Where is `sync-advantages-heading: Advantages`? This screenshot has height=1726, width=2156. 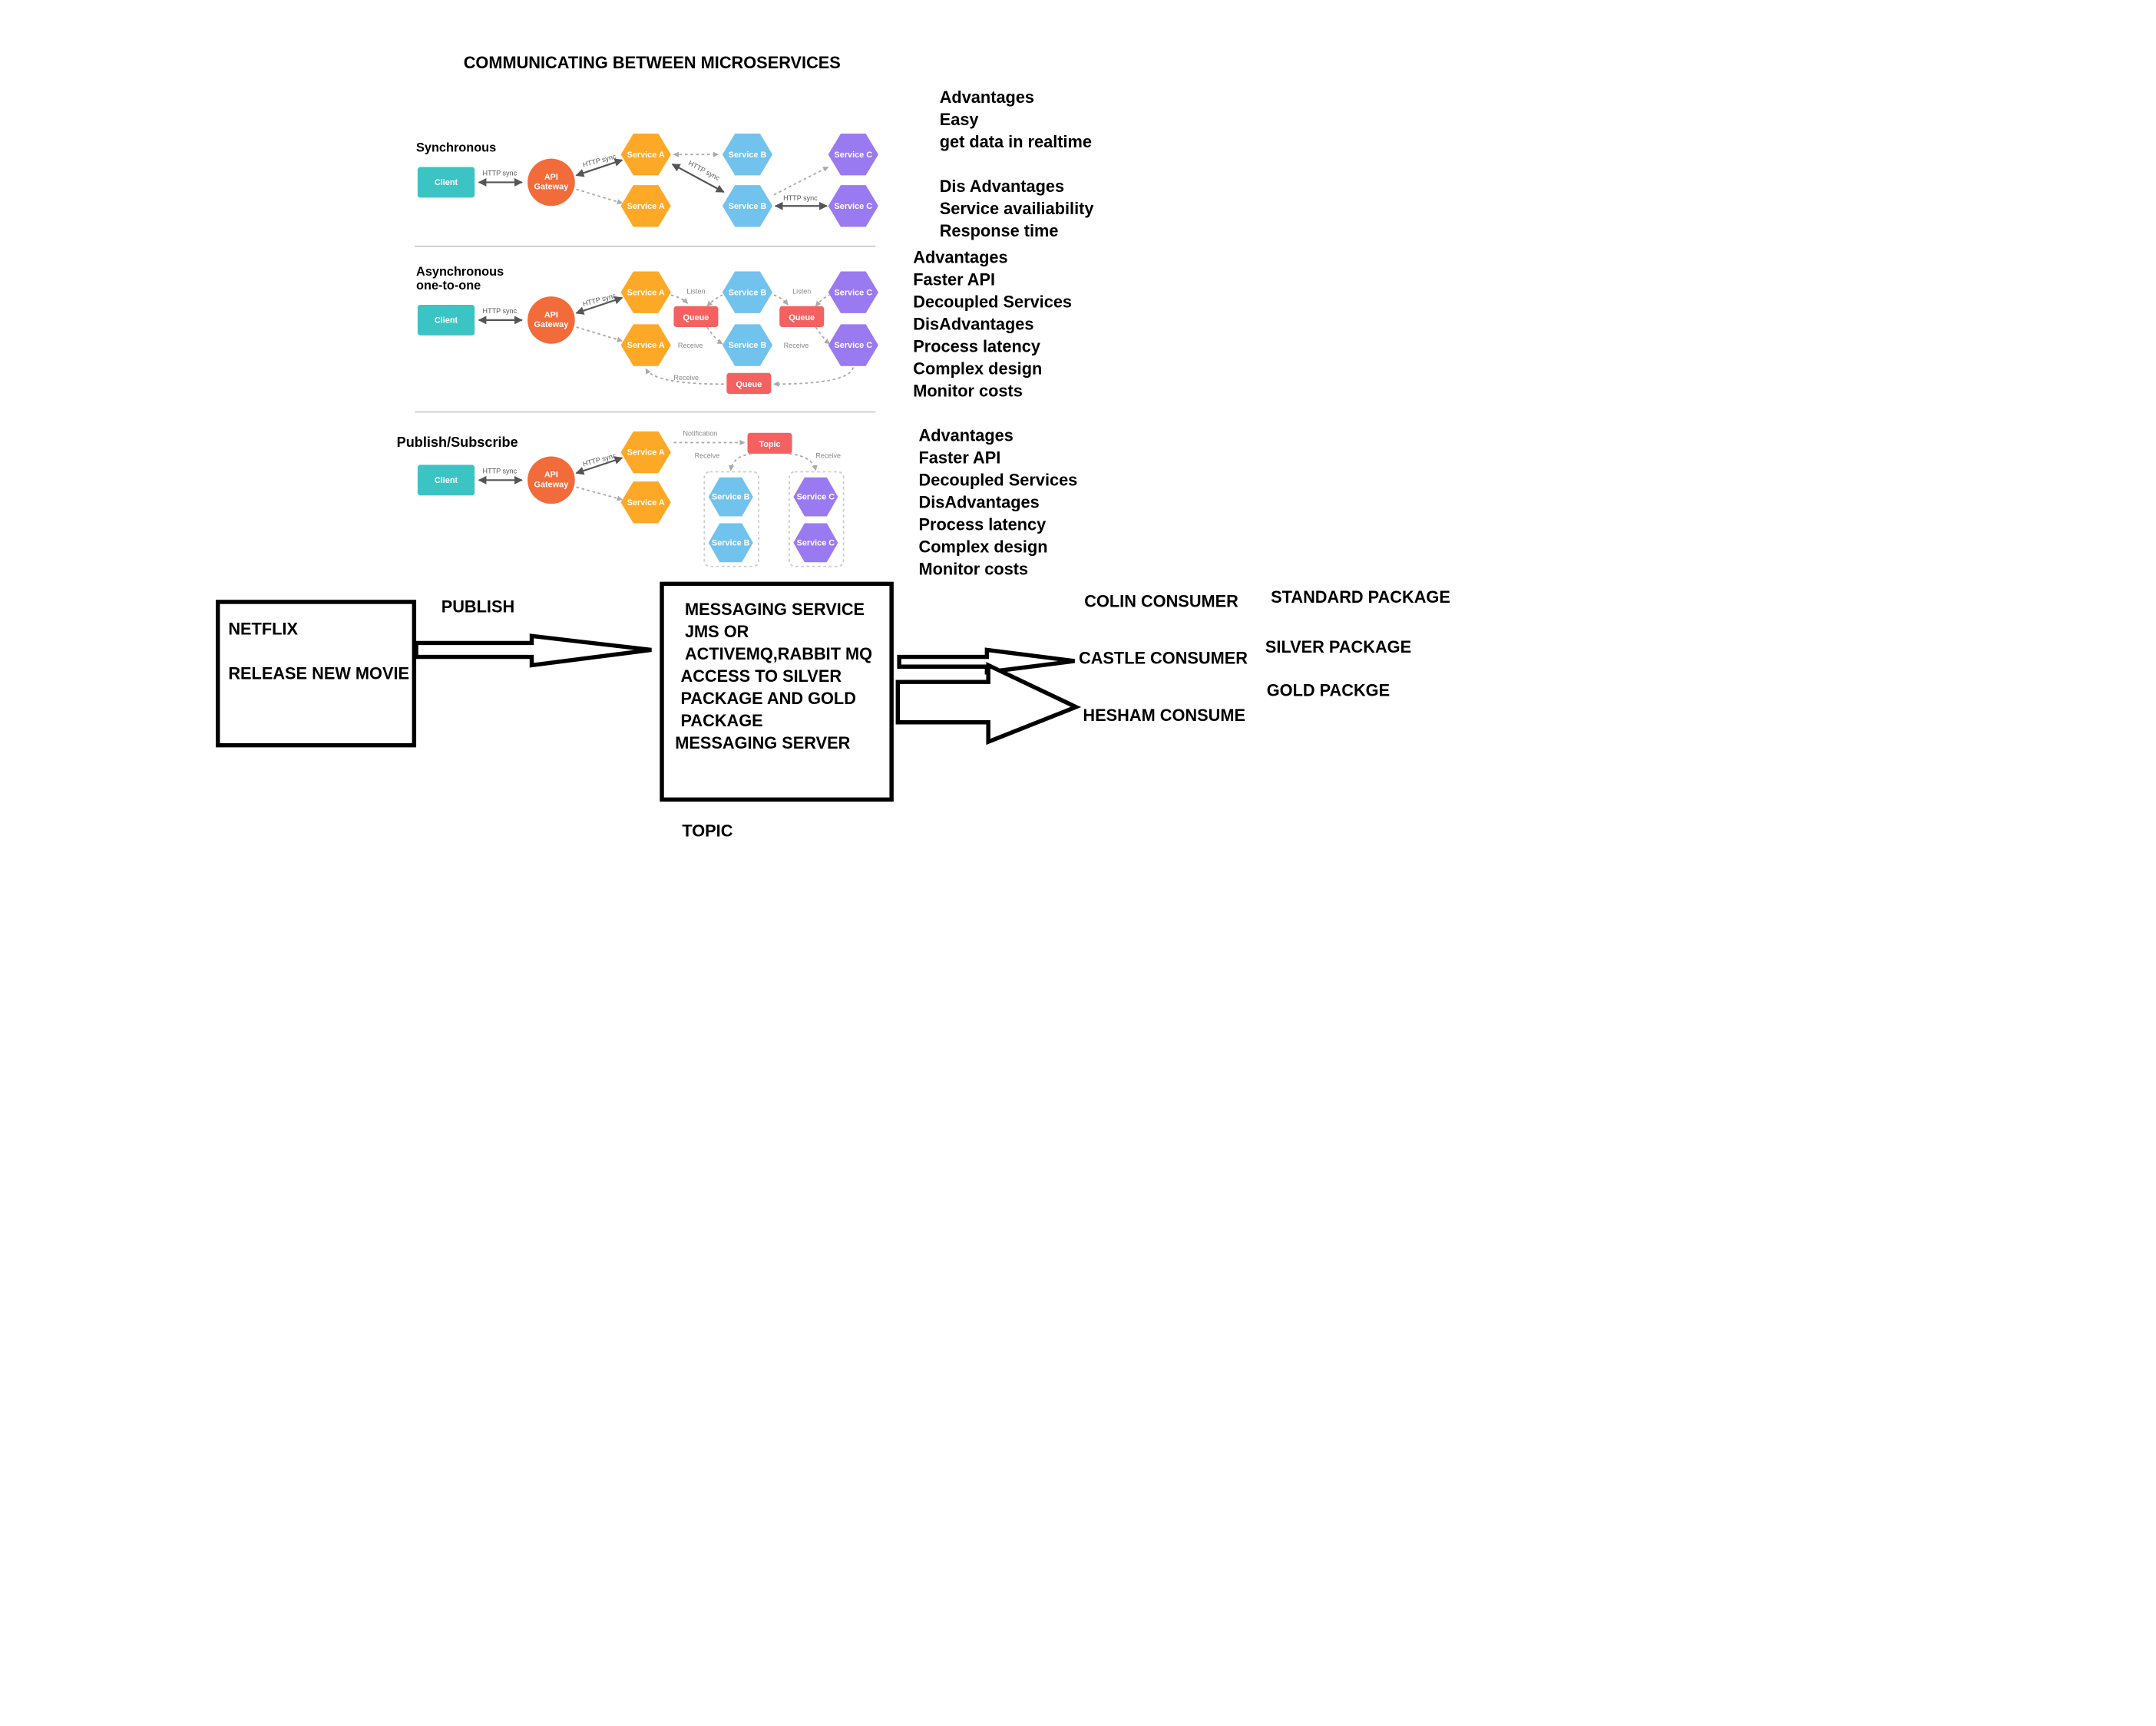 sync-advantages-heading: Advantages is located at coordinates (987, 97).